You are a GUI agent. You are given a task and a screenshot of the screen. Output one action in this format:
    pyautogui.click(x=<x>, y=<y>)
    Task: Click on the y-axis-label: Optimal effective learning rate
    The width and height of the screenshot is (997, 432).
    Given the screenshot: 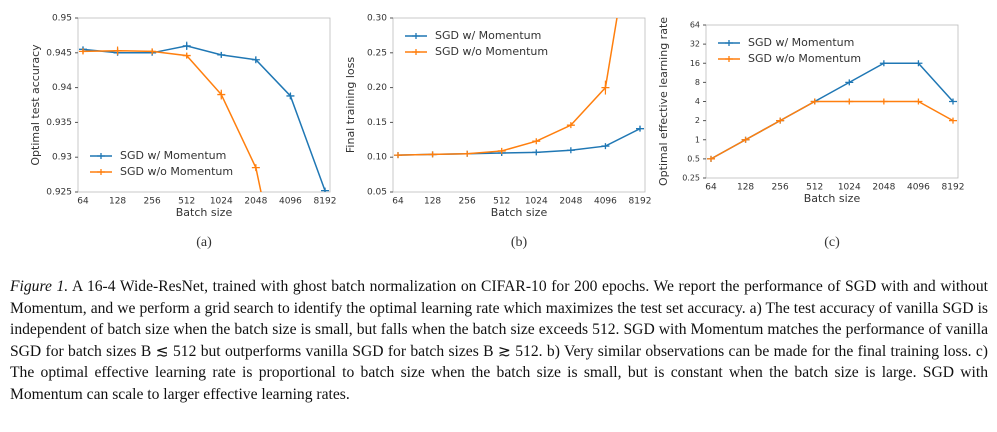 What is the action you would take?
    pyautogui.click(x=663, y=101)
    